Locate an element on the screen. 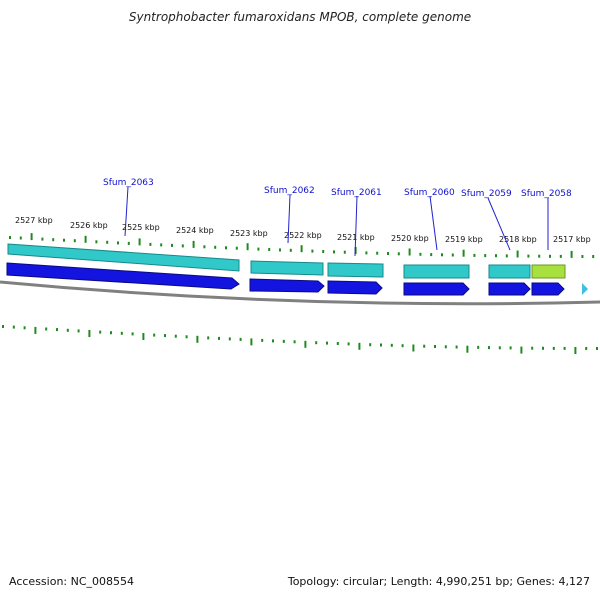  tick-label-2527: 2527 kbp is located at coordinates (34, 220).